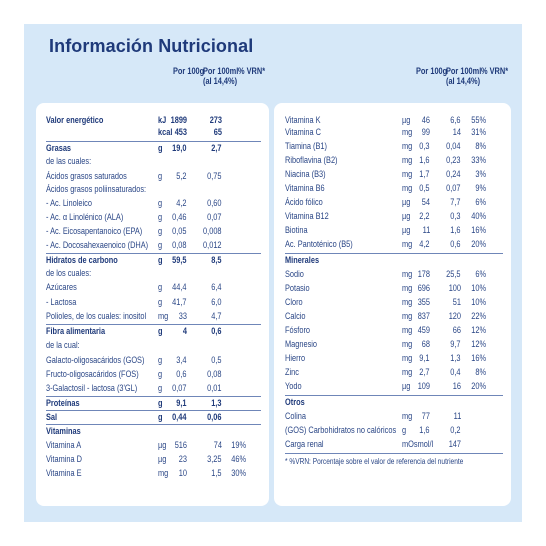 The height and width of the screenshot is (546, 546). I want to click on nutrient-name: Colina, so click(295, 416).